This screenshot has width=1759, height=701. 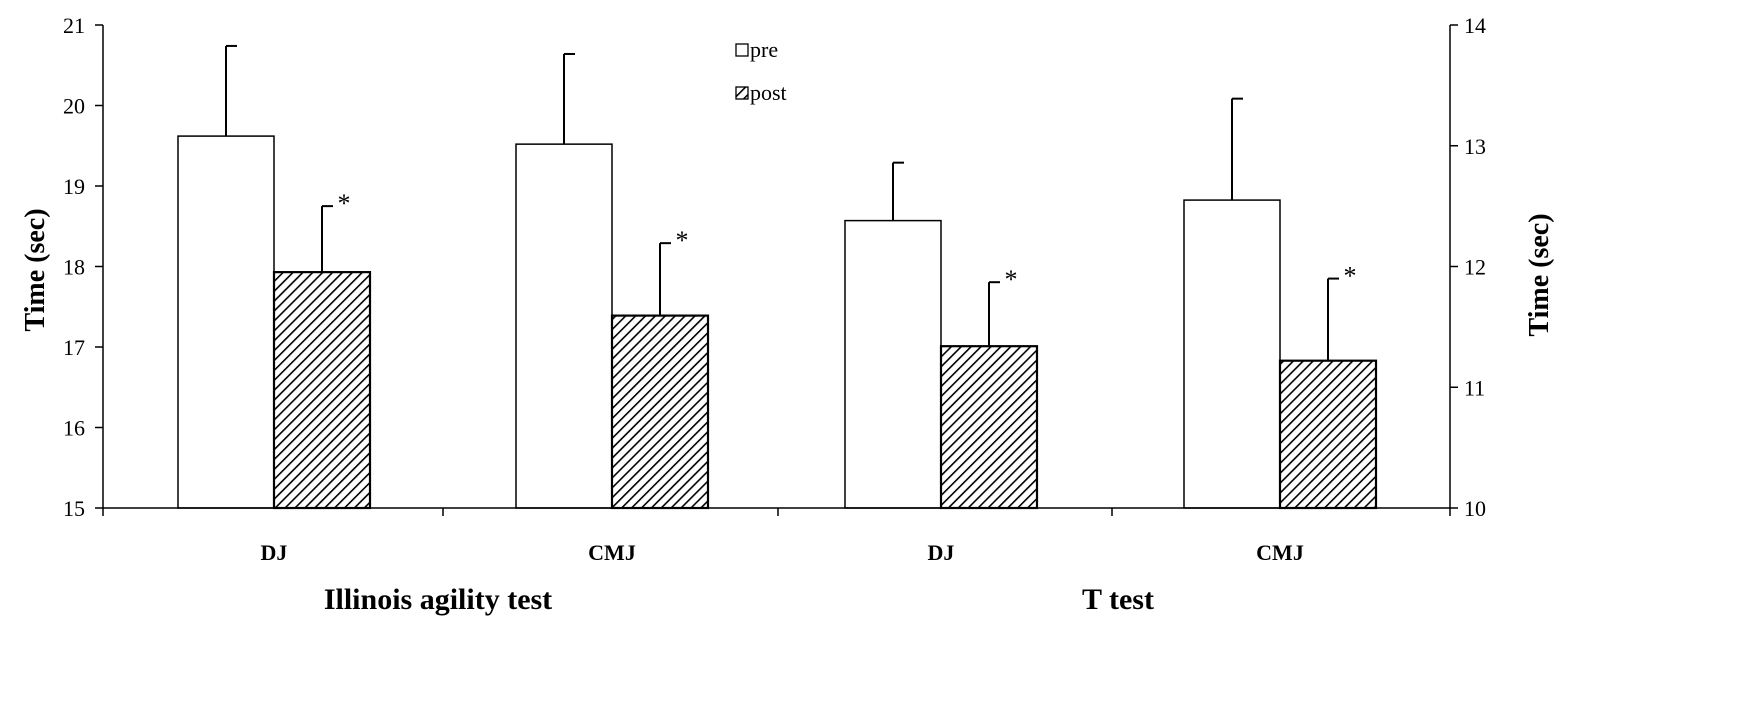 I want to click on right-tick-label: 10, so click(x=1475, y=508).